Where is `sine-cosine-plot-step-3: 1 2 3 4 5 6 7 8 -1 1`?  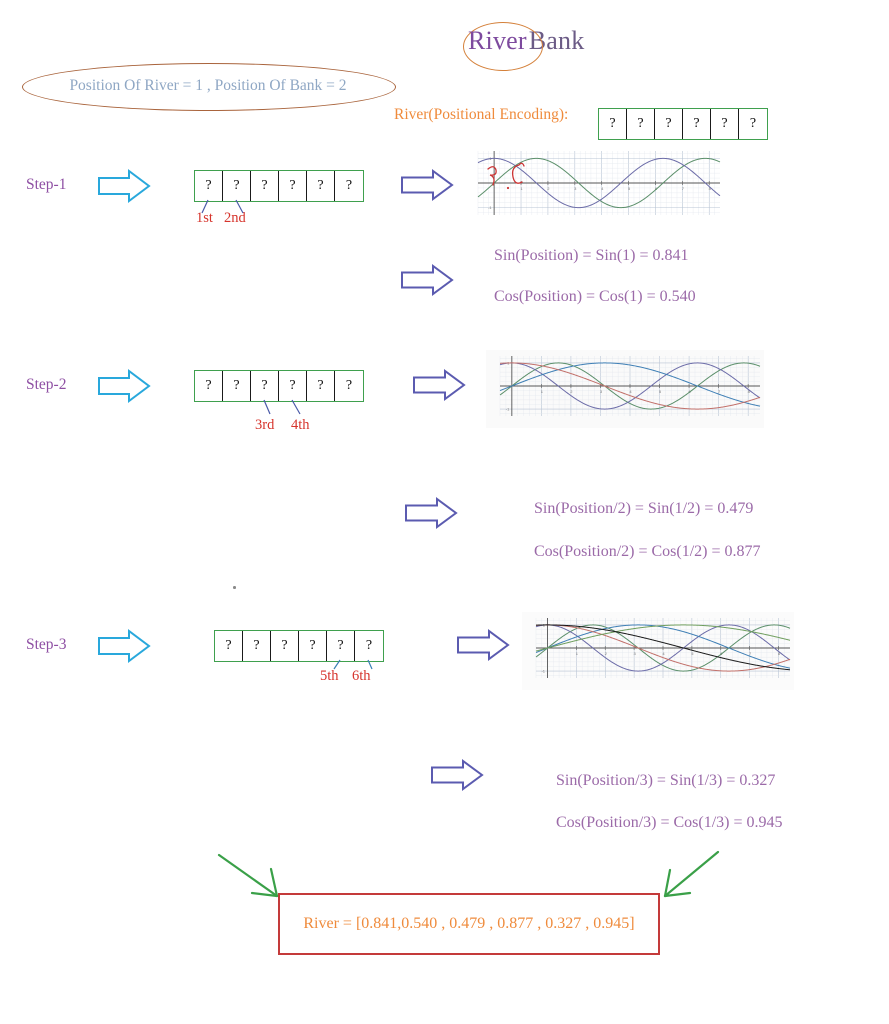
sine-cosine-plot-step-3: 1 2 3 4 5 6 7 8 -1 1 is located at coordinates (658, 651).